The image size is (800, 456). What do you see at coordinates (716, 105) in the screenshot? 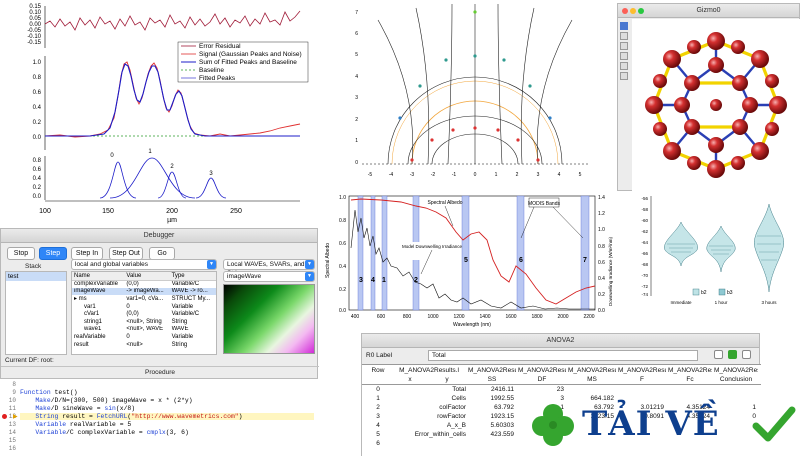
I see `buckyball-molecule` at bounding box center [716, 105].